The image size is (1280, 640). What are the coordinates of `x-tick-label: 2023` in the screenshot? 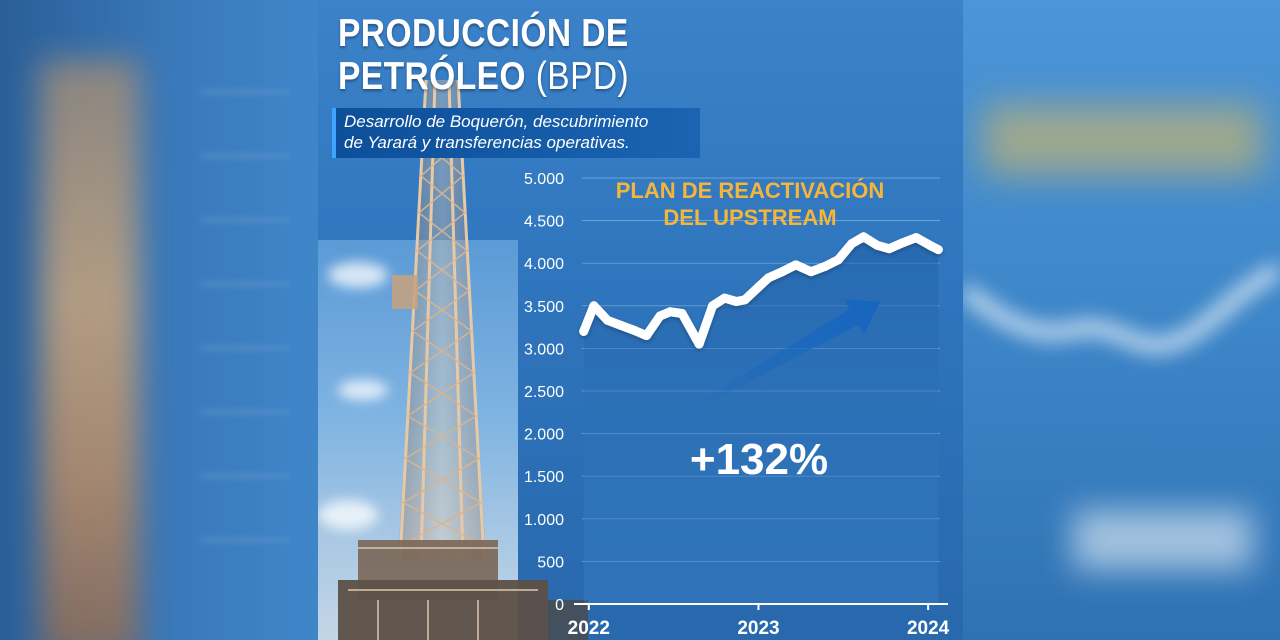 It's located at (758, 628).